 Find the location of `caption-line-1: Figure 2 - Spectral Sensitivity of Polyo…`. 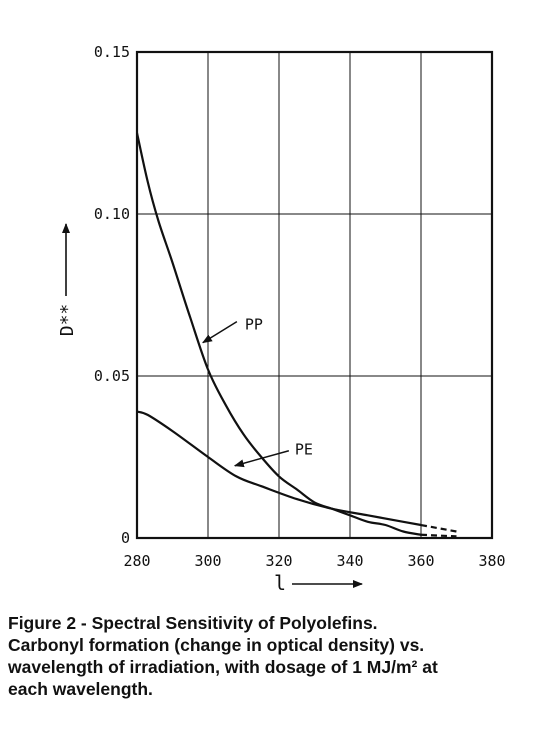

caption-line-1: Figure 2 - Spectral Sensitivity of Polyo… is located at coordinates (193, 623).